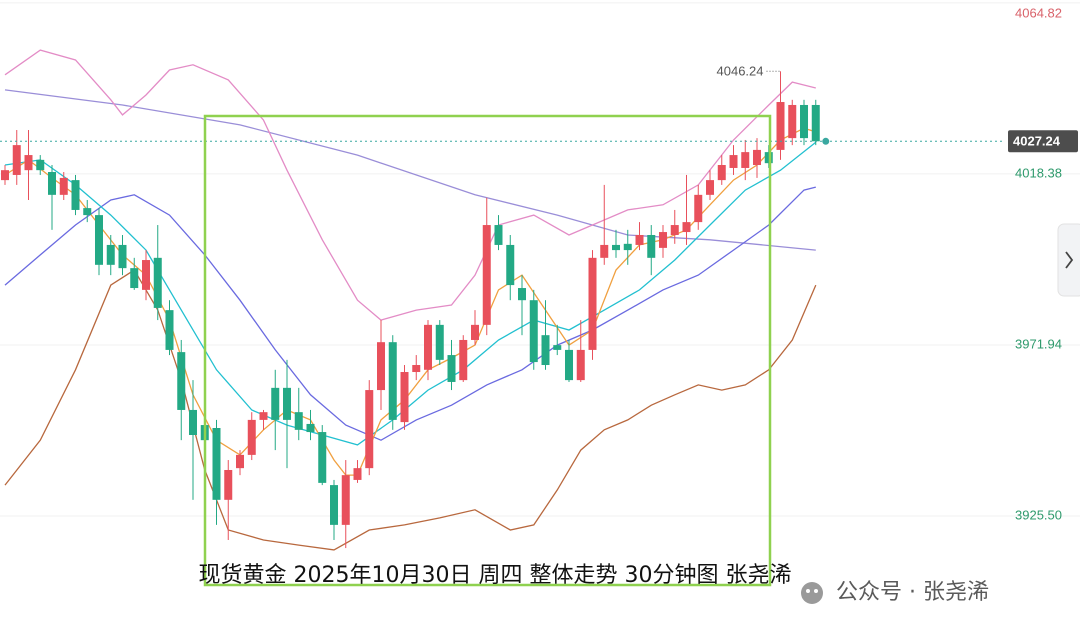 The image size is (1080, 635). I want to click on last-price-badge, so click(1043, 141).